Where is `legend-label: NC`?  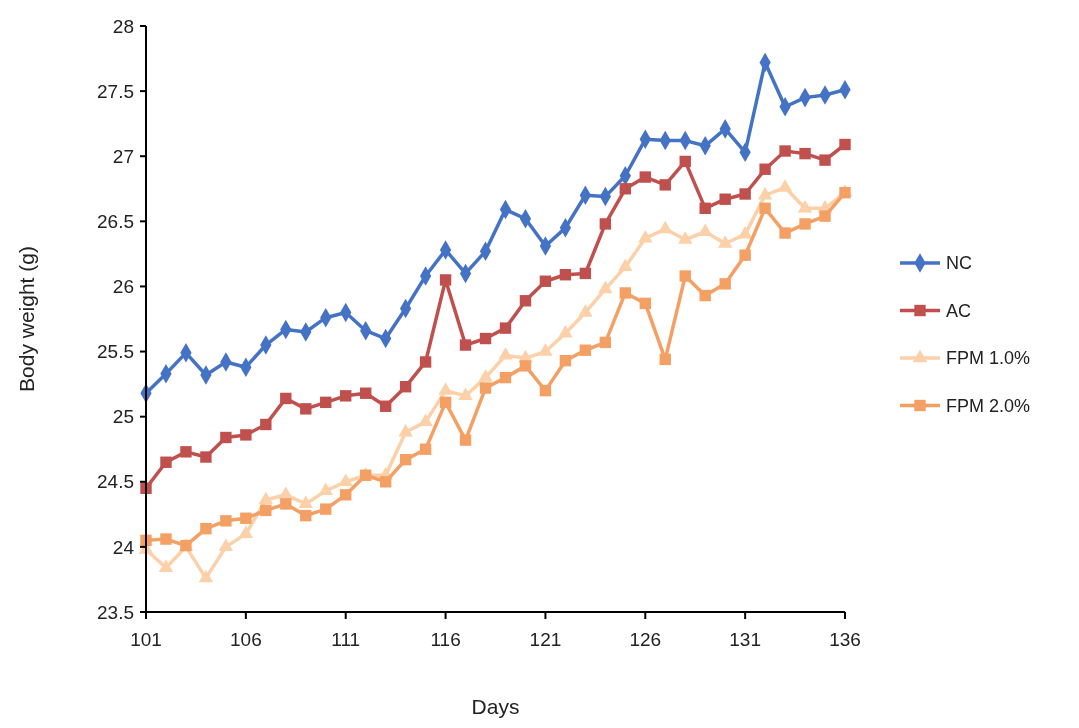 legend-label: NC is located at coordinates (959, 263).